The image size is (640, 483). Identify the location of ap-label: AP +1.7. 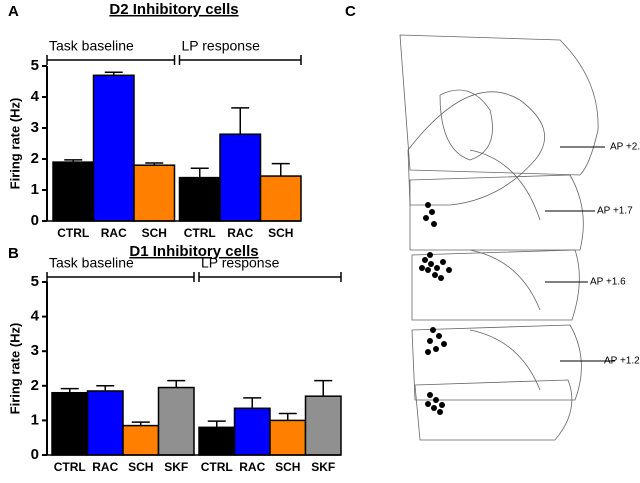
(615, 211).